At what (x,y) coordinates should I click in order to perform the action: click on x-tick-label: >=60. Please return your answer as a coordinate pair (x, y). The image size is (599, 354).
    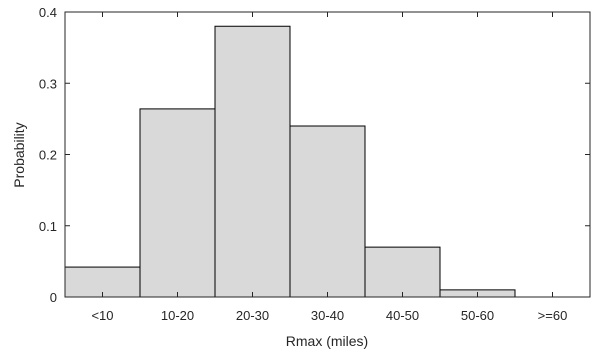
    Looking at the image, I should click on (553, 315).